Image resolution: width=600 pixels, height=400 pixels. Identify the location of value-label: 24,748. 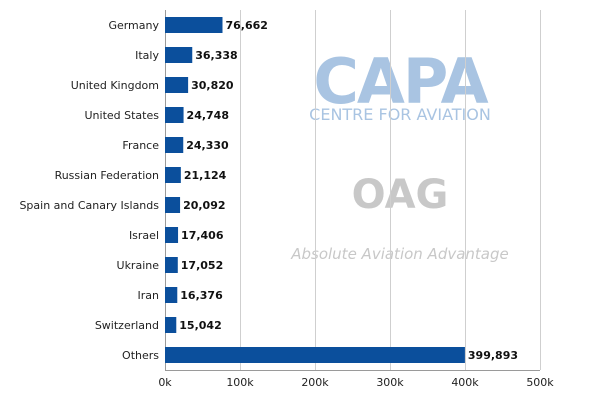
(208, 115).